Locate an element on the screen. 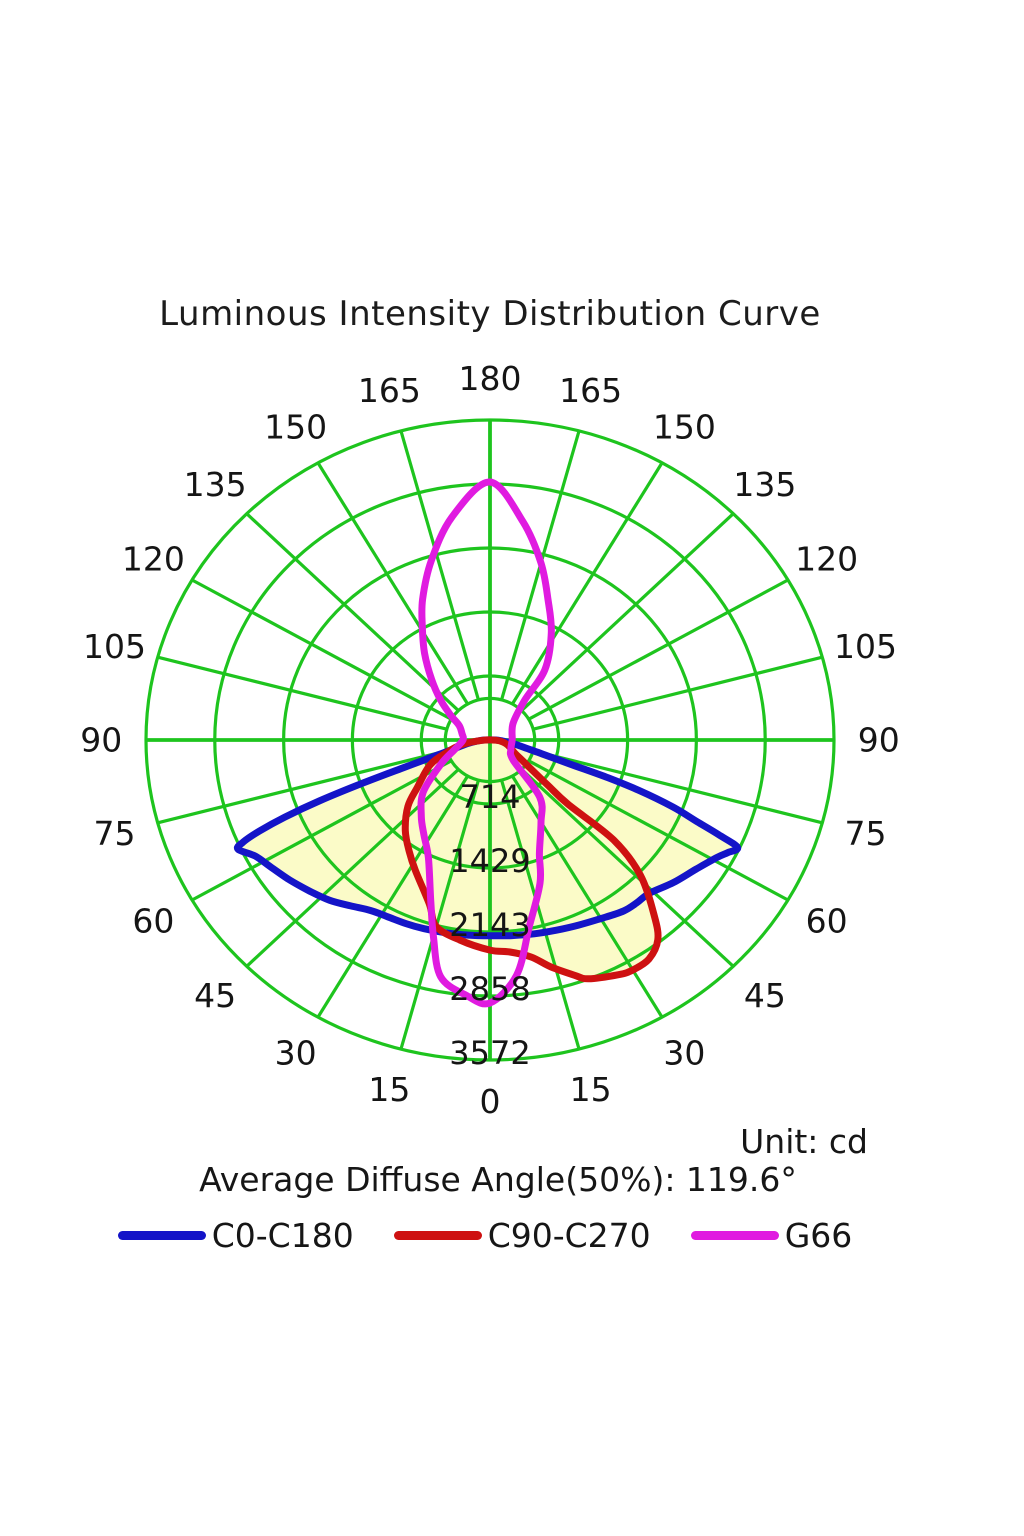 The width and height of the screenshot is (1024, 1536). radial-tick-label: 2143 is located at coordinates (489, 925).